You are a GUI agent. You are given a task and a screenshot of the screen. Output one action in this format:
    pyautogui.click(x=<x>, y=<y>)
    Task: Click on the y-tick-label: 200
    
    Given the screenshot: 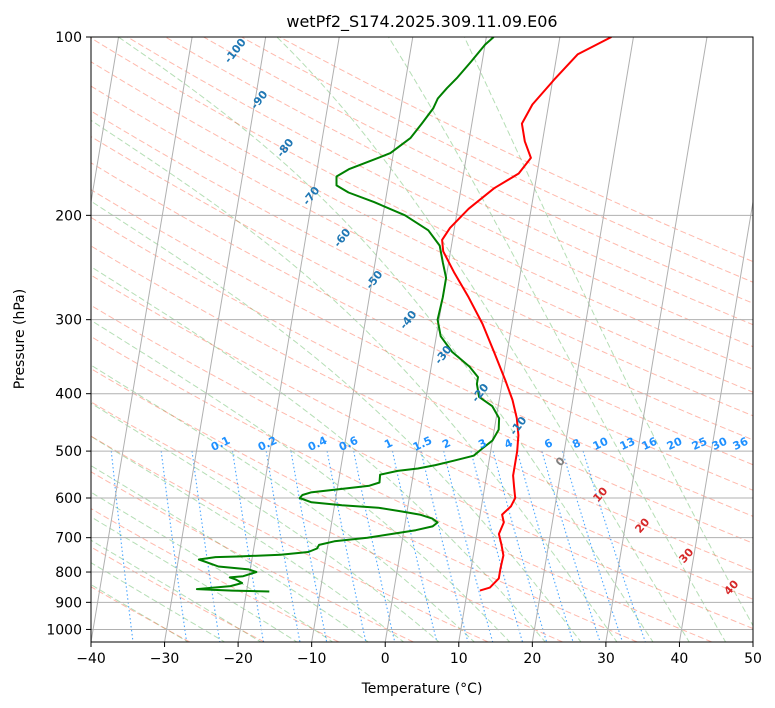 What is the action you would take?
    pyautogui.click(x=68, y=216)
    